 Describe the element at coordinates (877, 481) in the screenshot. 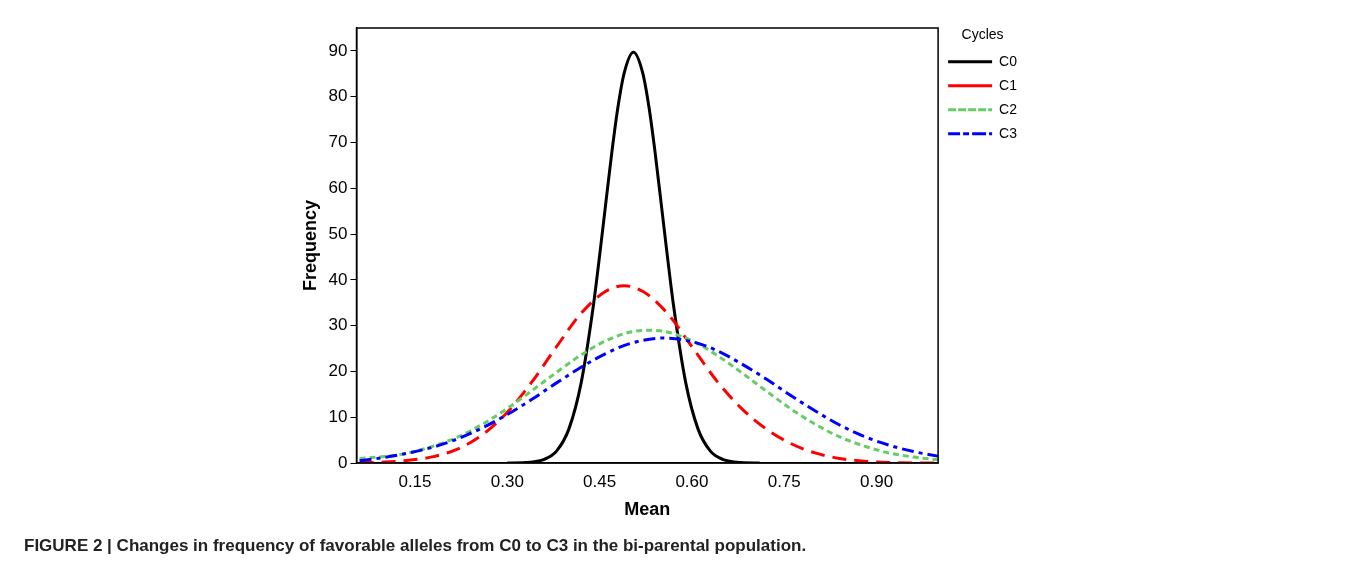

I see `x-tick-label: 0.90` at that location.